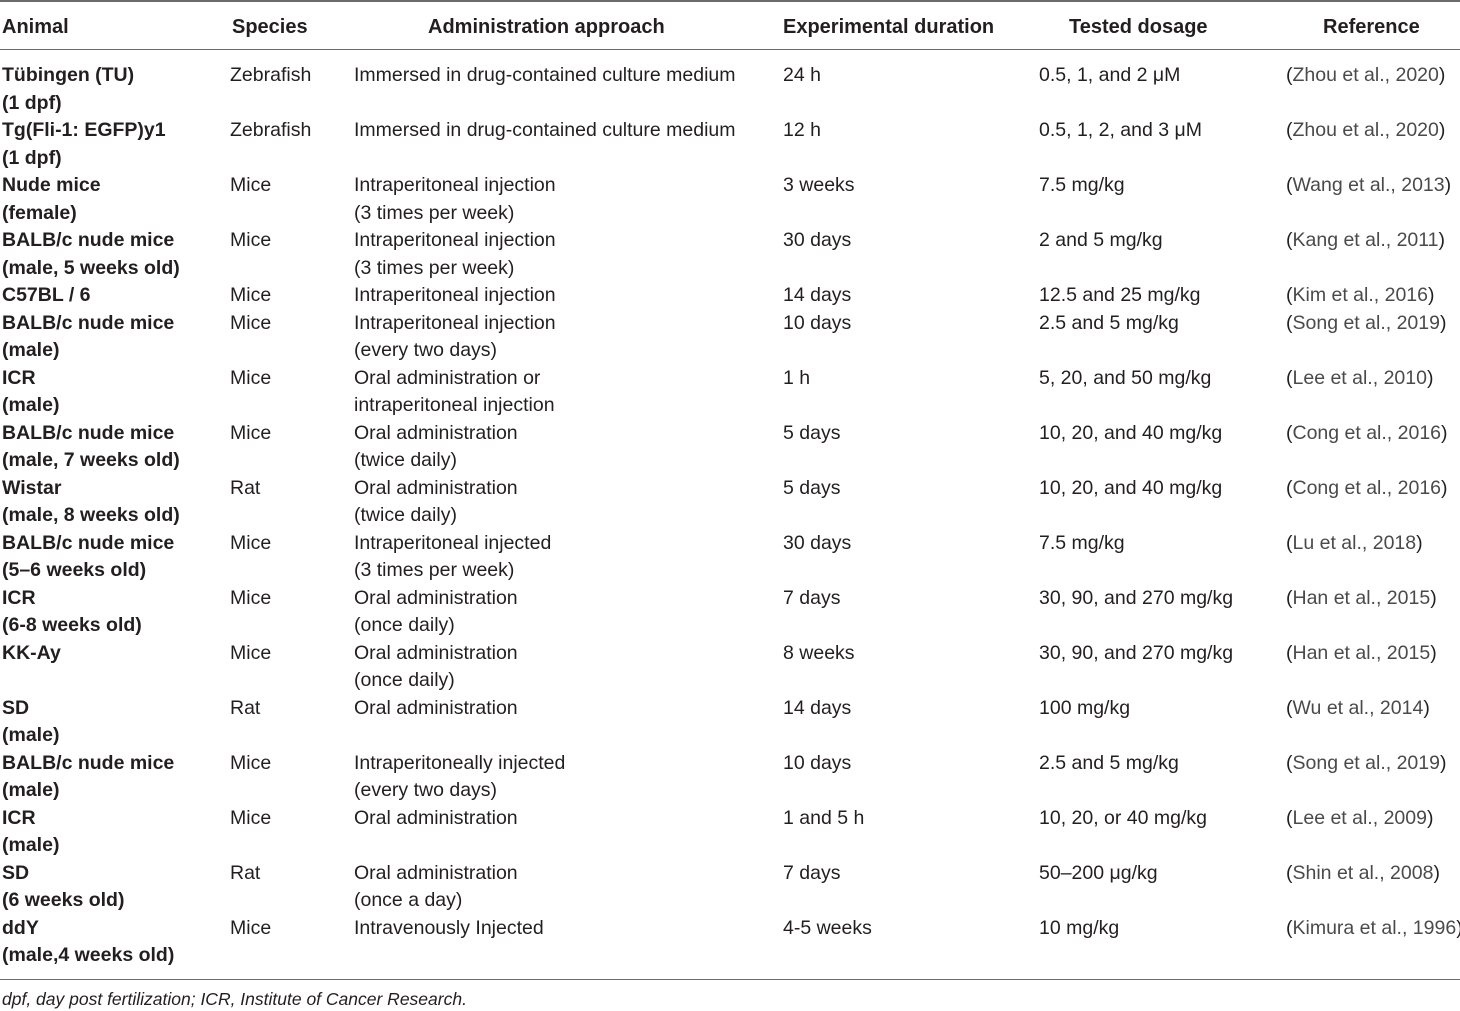 This screenshot has height=1011, width=1460. What do you see at coordinates (68, 75) in the screenshot?
I see `cell-animal-line: Tübingen (TU)` at bounding box center [68, 75].